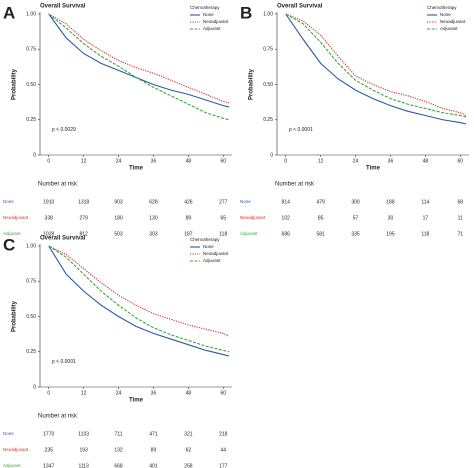 This screenshot has height=468, width=474. Describe the element at coordinates (321, 218) in the screenshot. I see `risk-count: 85` at that location.